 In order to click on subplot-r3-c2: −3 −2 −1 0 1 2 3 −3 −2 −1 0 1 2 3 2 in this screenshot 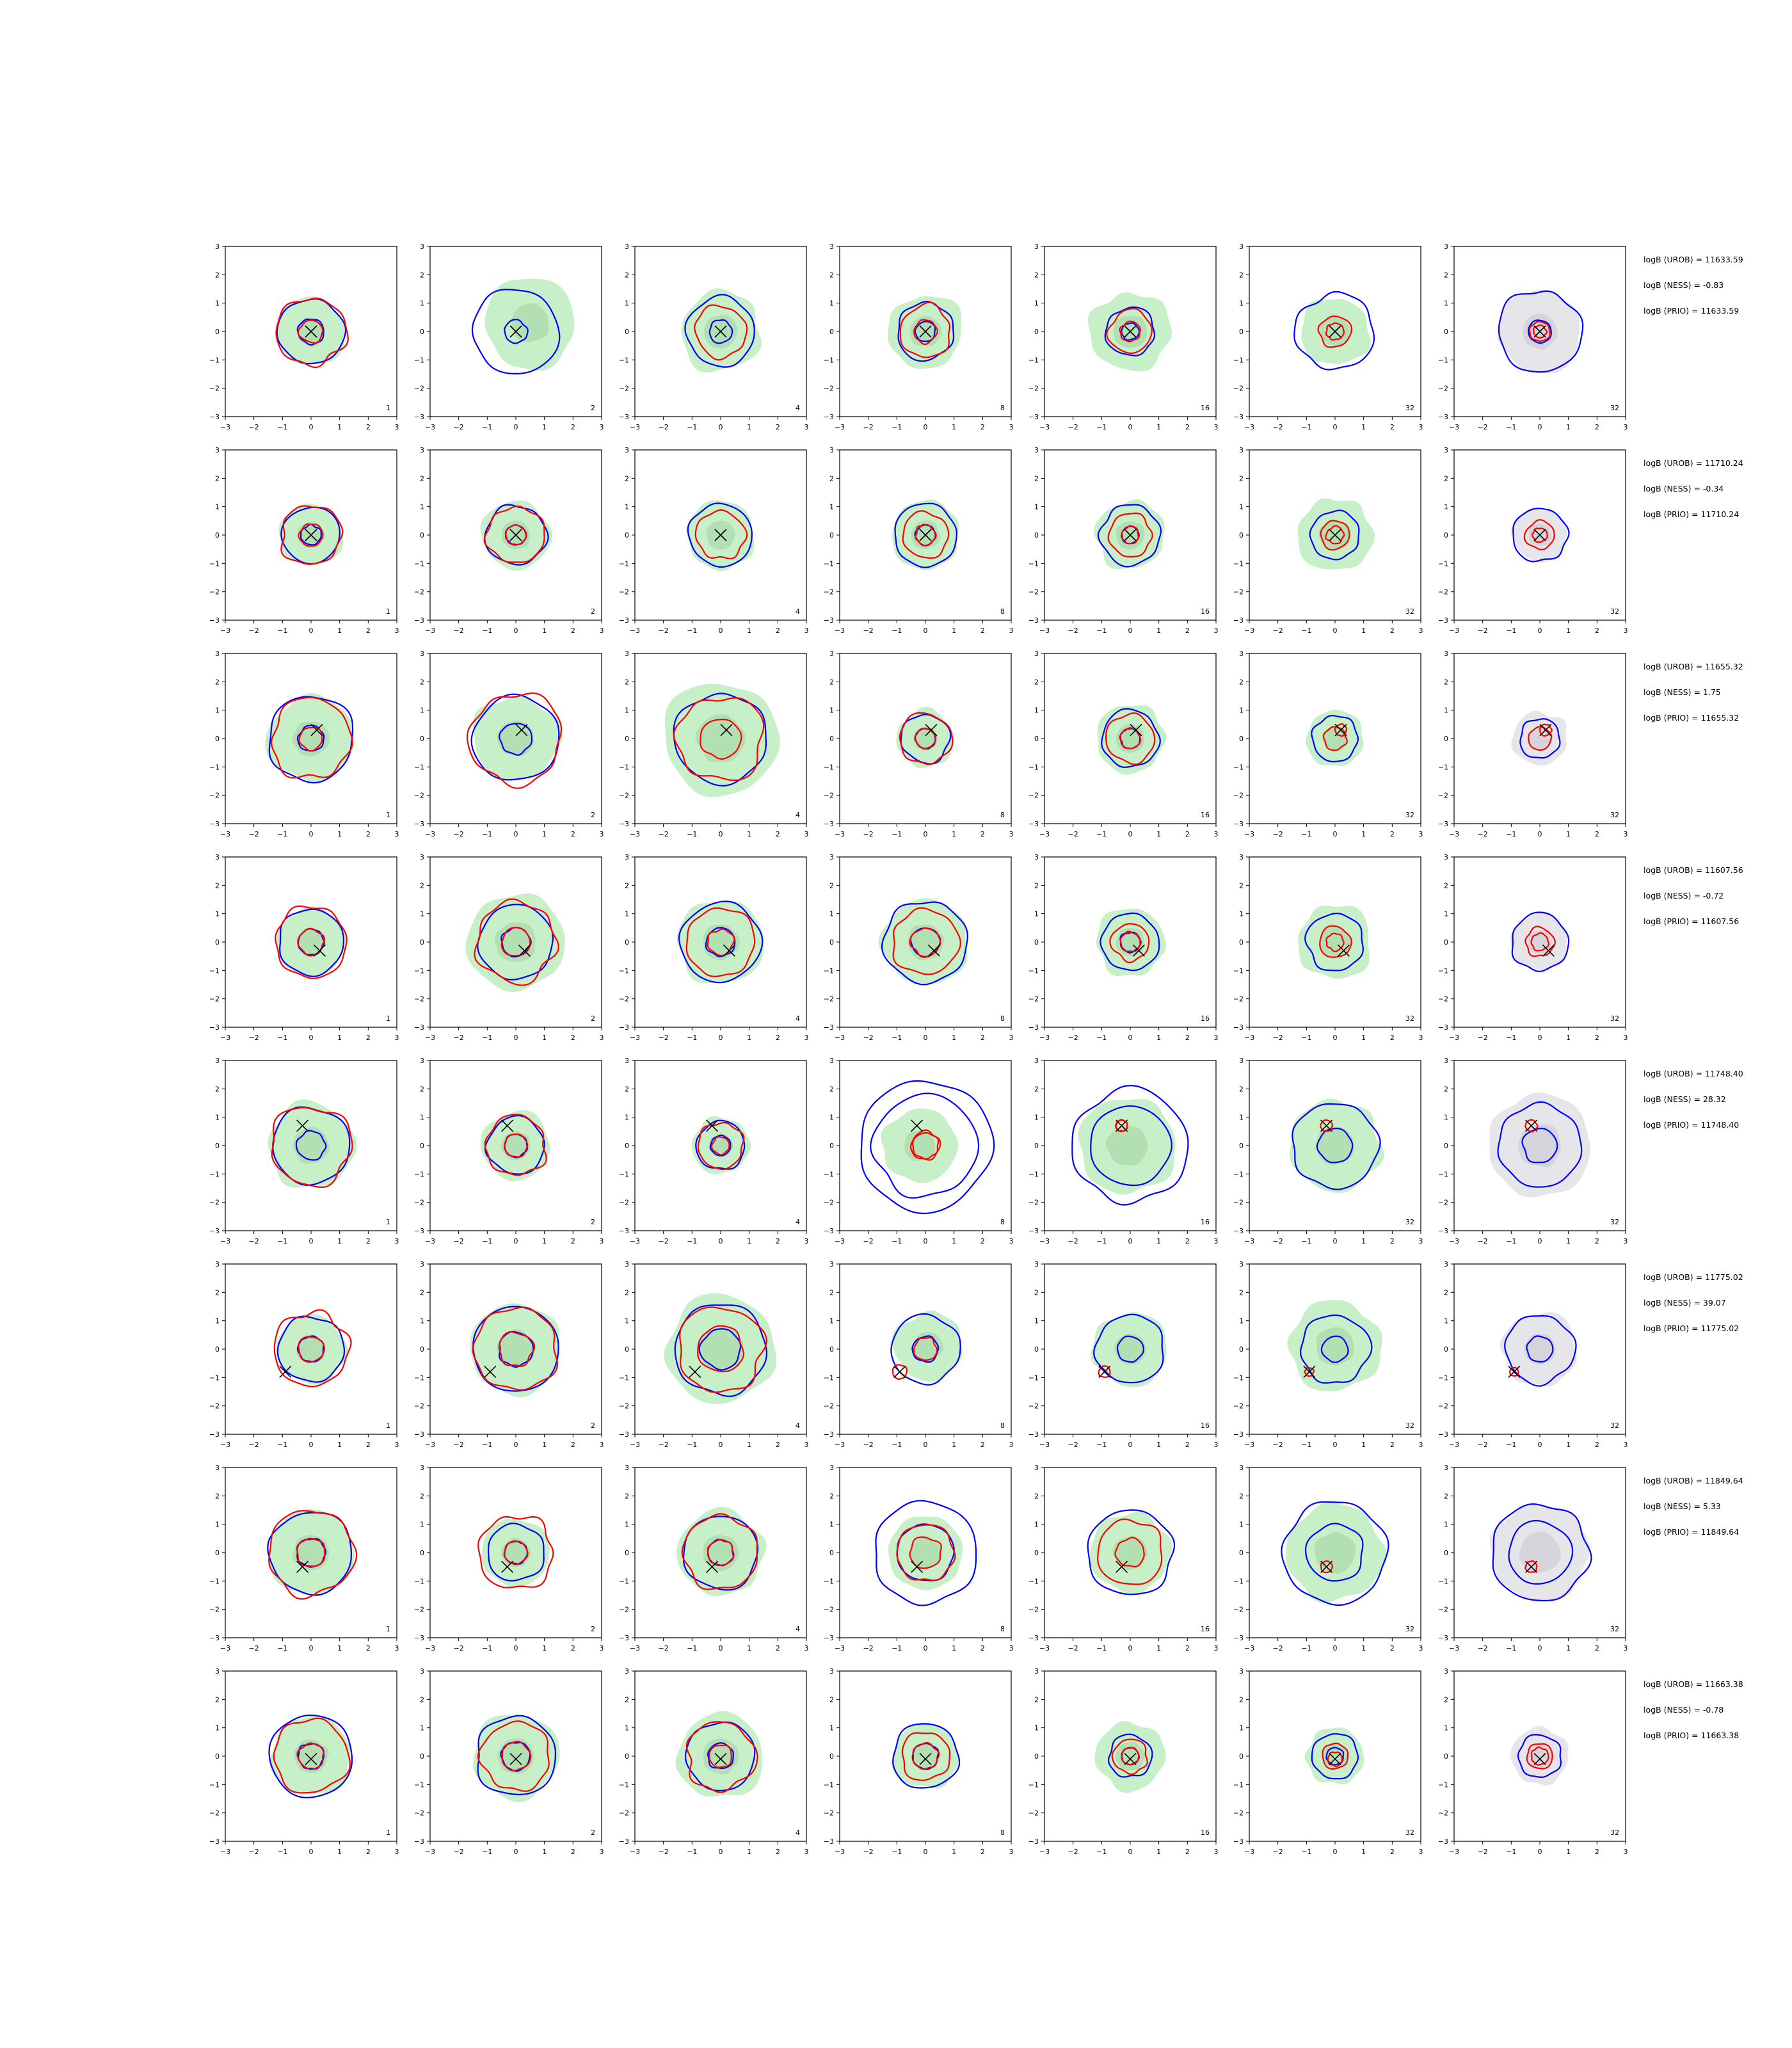, I will do `click(509, 744)`.